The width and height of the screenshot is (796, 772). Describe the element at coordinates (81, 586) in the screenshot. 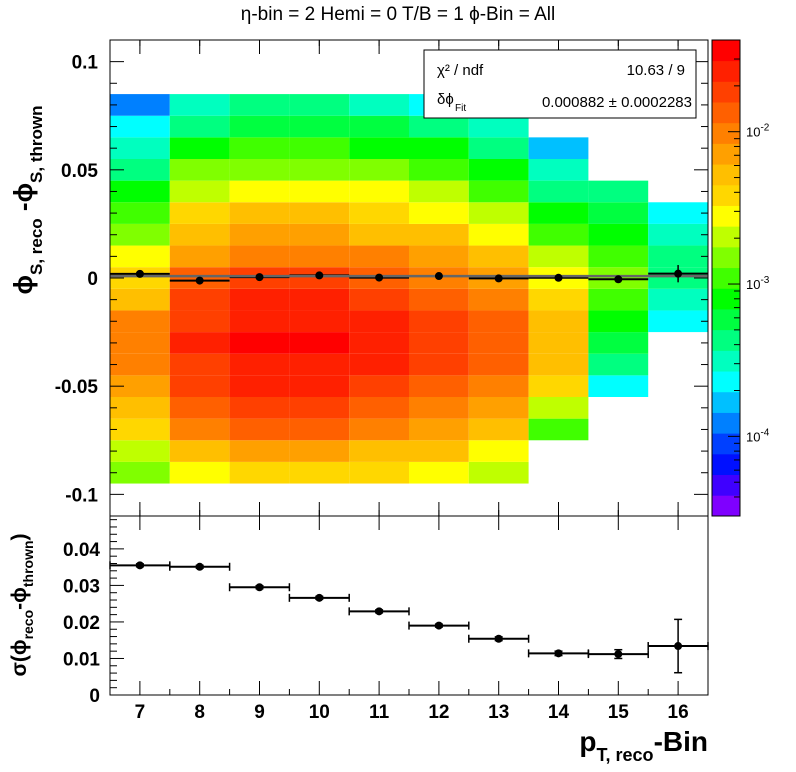

I see `bottom-y-tick-label: 0.03` at that location.